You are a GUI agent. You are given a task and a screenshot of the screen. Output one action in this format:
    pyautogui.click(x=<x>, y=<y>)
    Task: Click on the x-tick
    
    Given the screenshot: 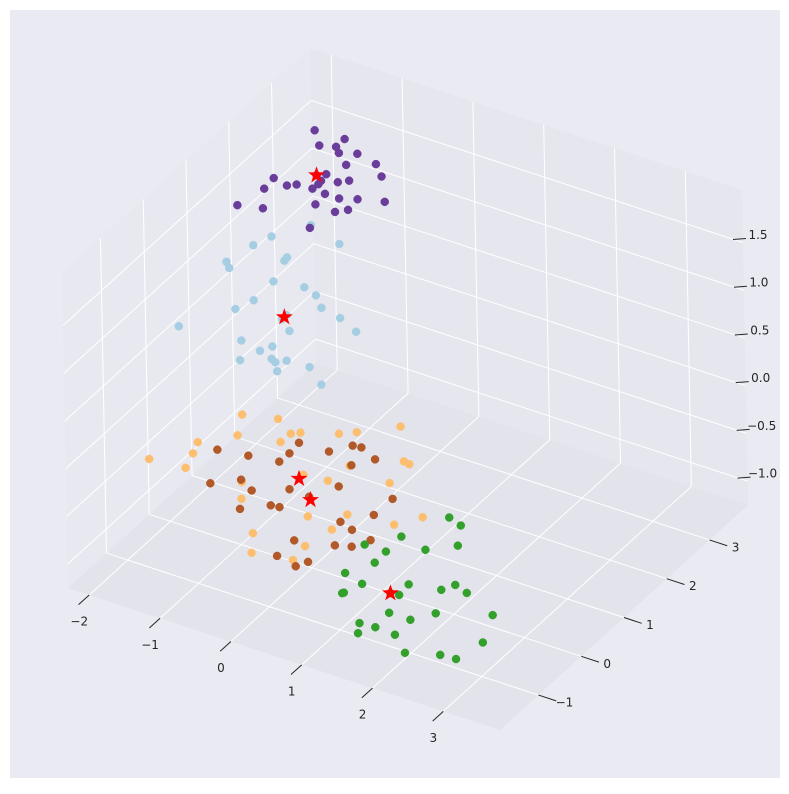 What is the action you would take?
    pyautogui.click(x=84, y=600)
    